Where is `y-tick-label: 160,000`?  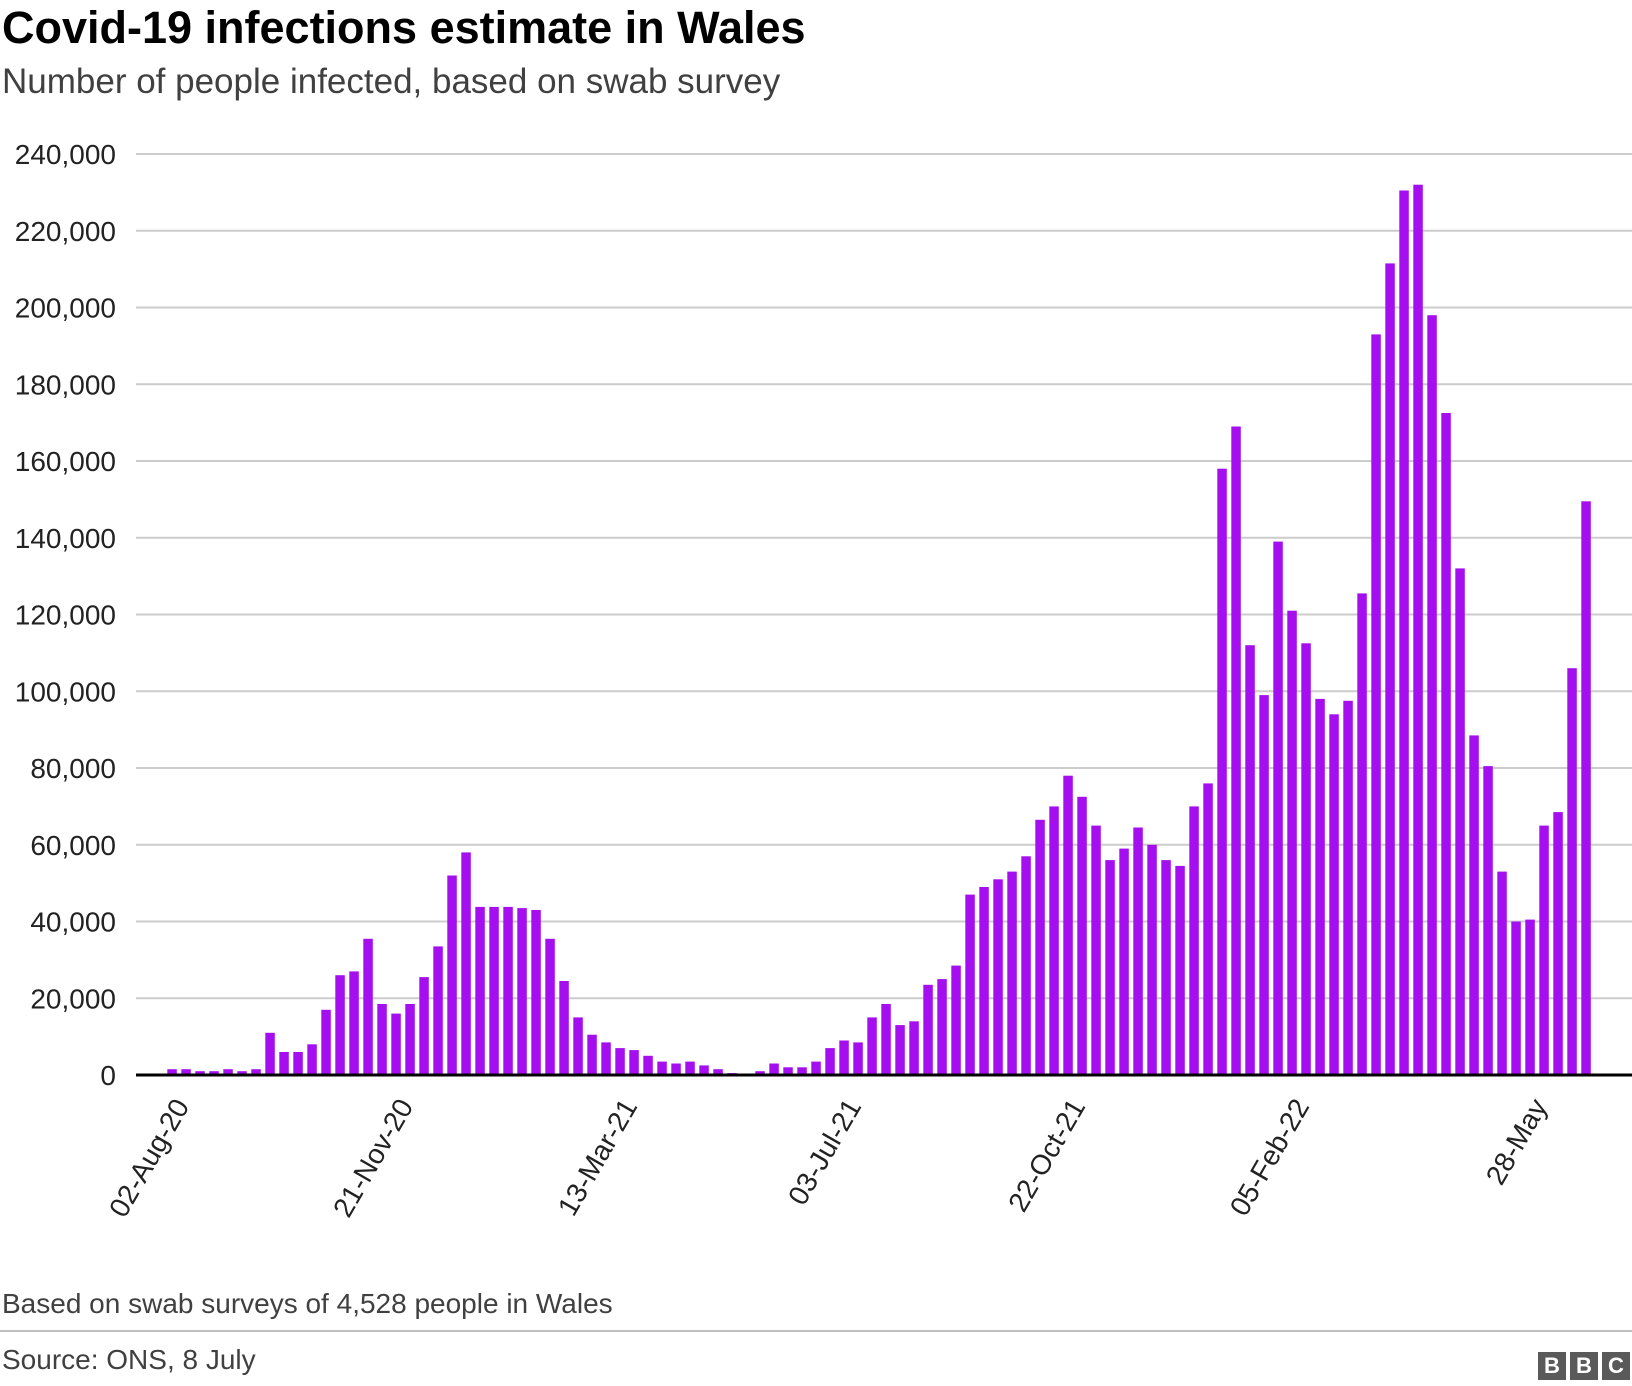
y-tick-label: 160,000 is located at coordinates (65, 461).